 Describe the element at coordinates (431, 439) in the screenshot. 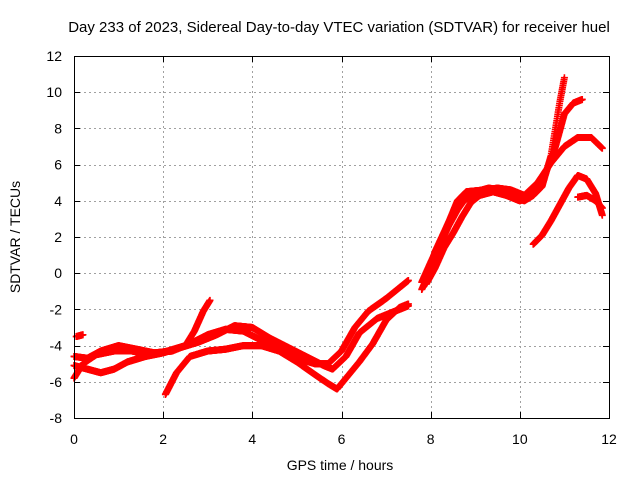

I see `x-tick-label: 8` at that location.